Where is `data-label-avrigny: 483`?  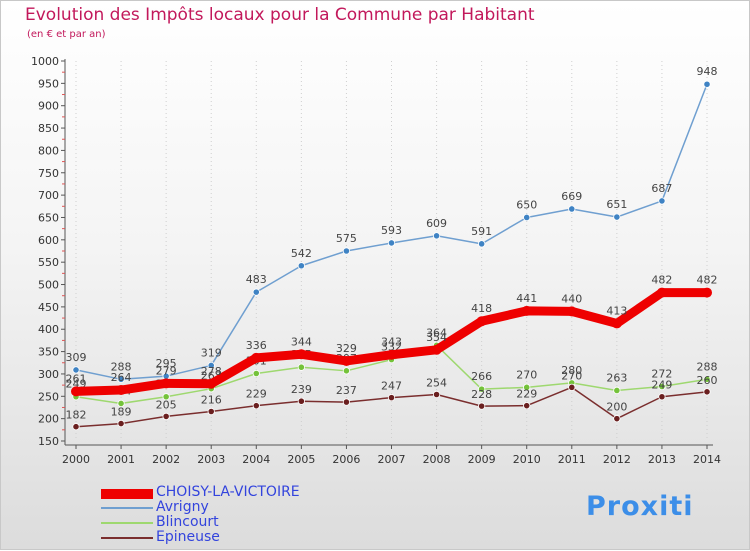 data-label-avrigny: 483 is located at coordinates (256, 279).